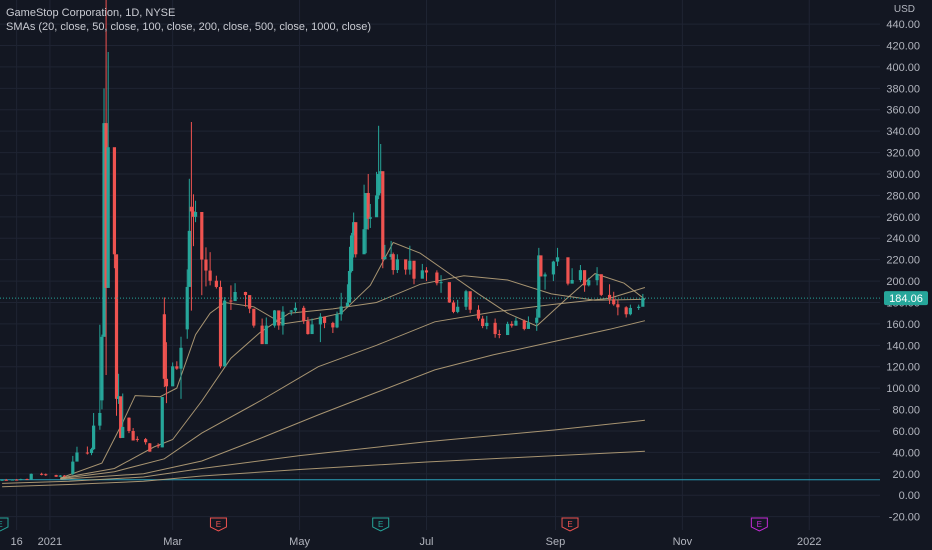 The image size is (932, 550). I want to click on price-tick-label: 80.00, so click(906, 411).